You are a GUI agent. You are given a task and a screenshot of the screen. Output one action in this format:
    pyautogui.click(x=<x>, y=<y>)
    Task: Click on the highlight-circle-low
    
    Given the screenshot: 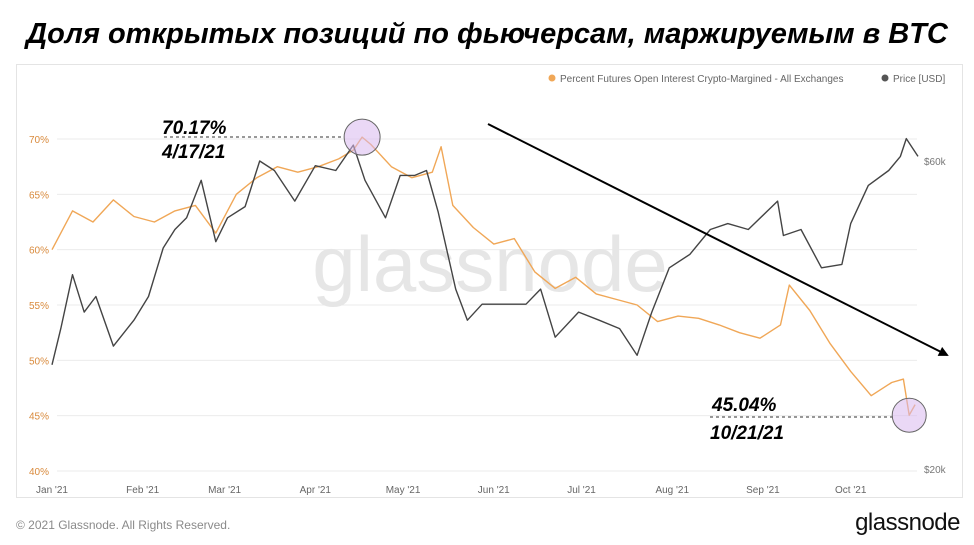 What is the action you would take?
    pyautogui.click(x=909, y=415)
    